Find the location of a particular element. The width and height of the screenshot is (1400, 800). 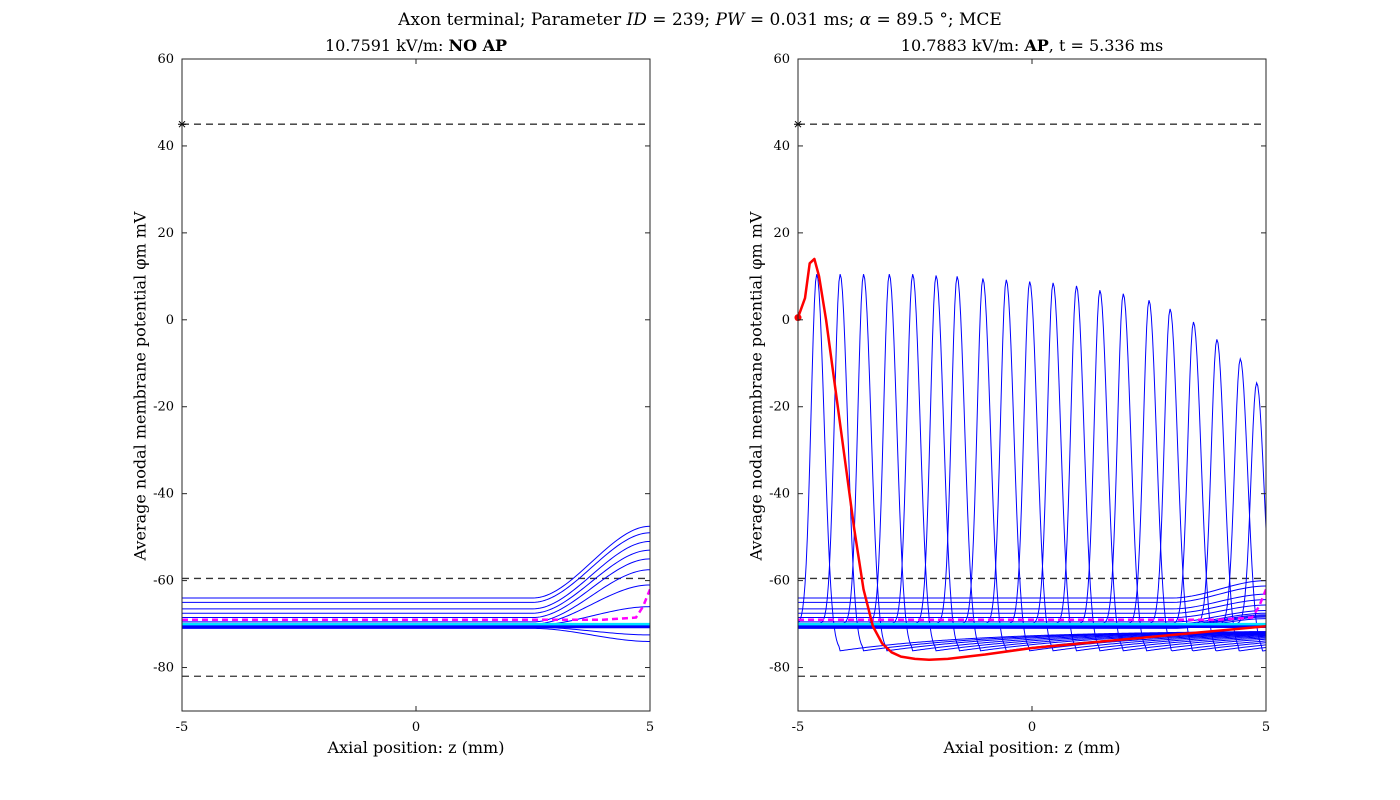

left-y-tick-label: 60 is located at coordinates (165, 59).